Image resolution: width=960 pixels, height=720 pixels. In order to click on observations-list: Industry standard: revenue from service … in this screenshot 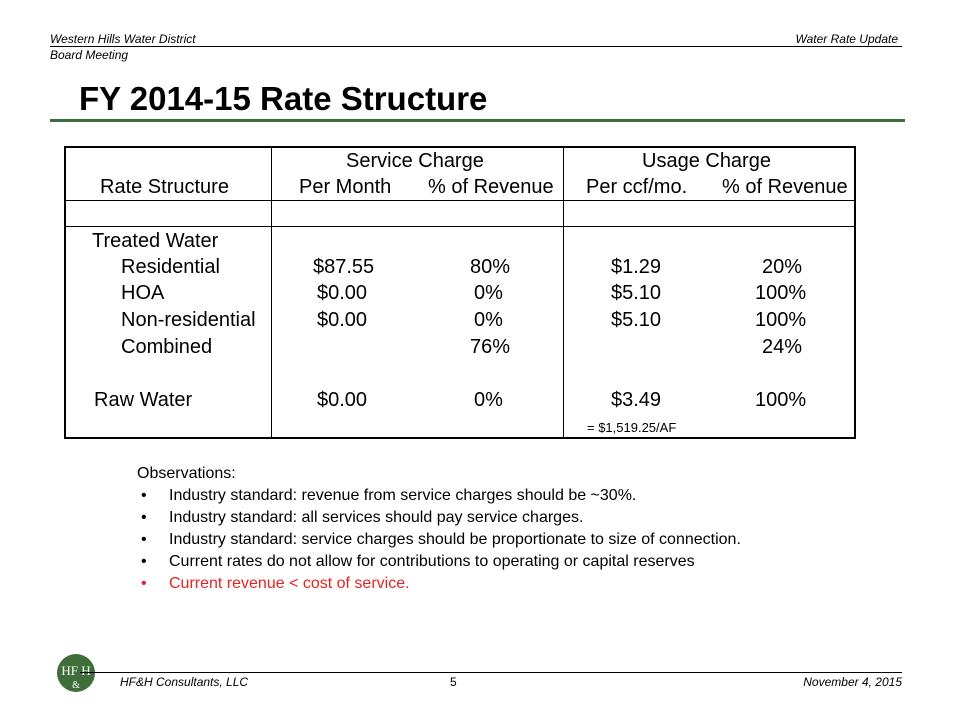, I will do `click(477, 540)`.